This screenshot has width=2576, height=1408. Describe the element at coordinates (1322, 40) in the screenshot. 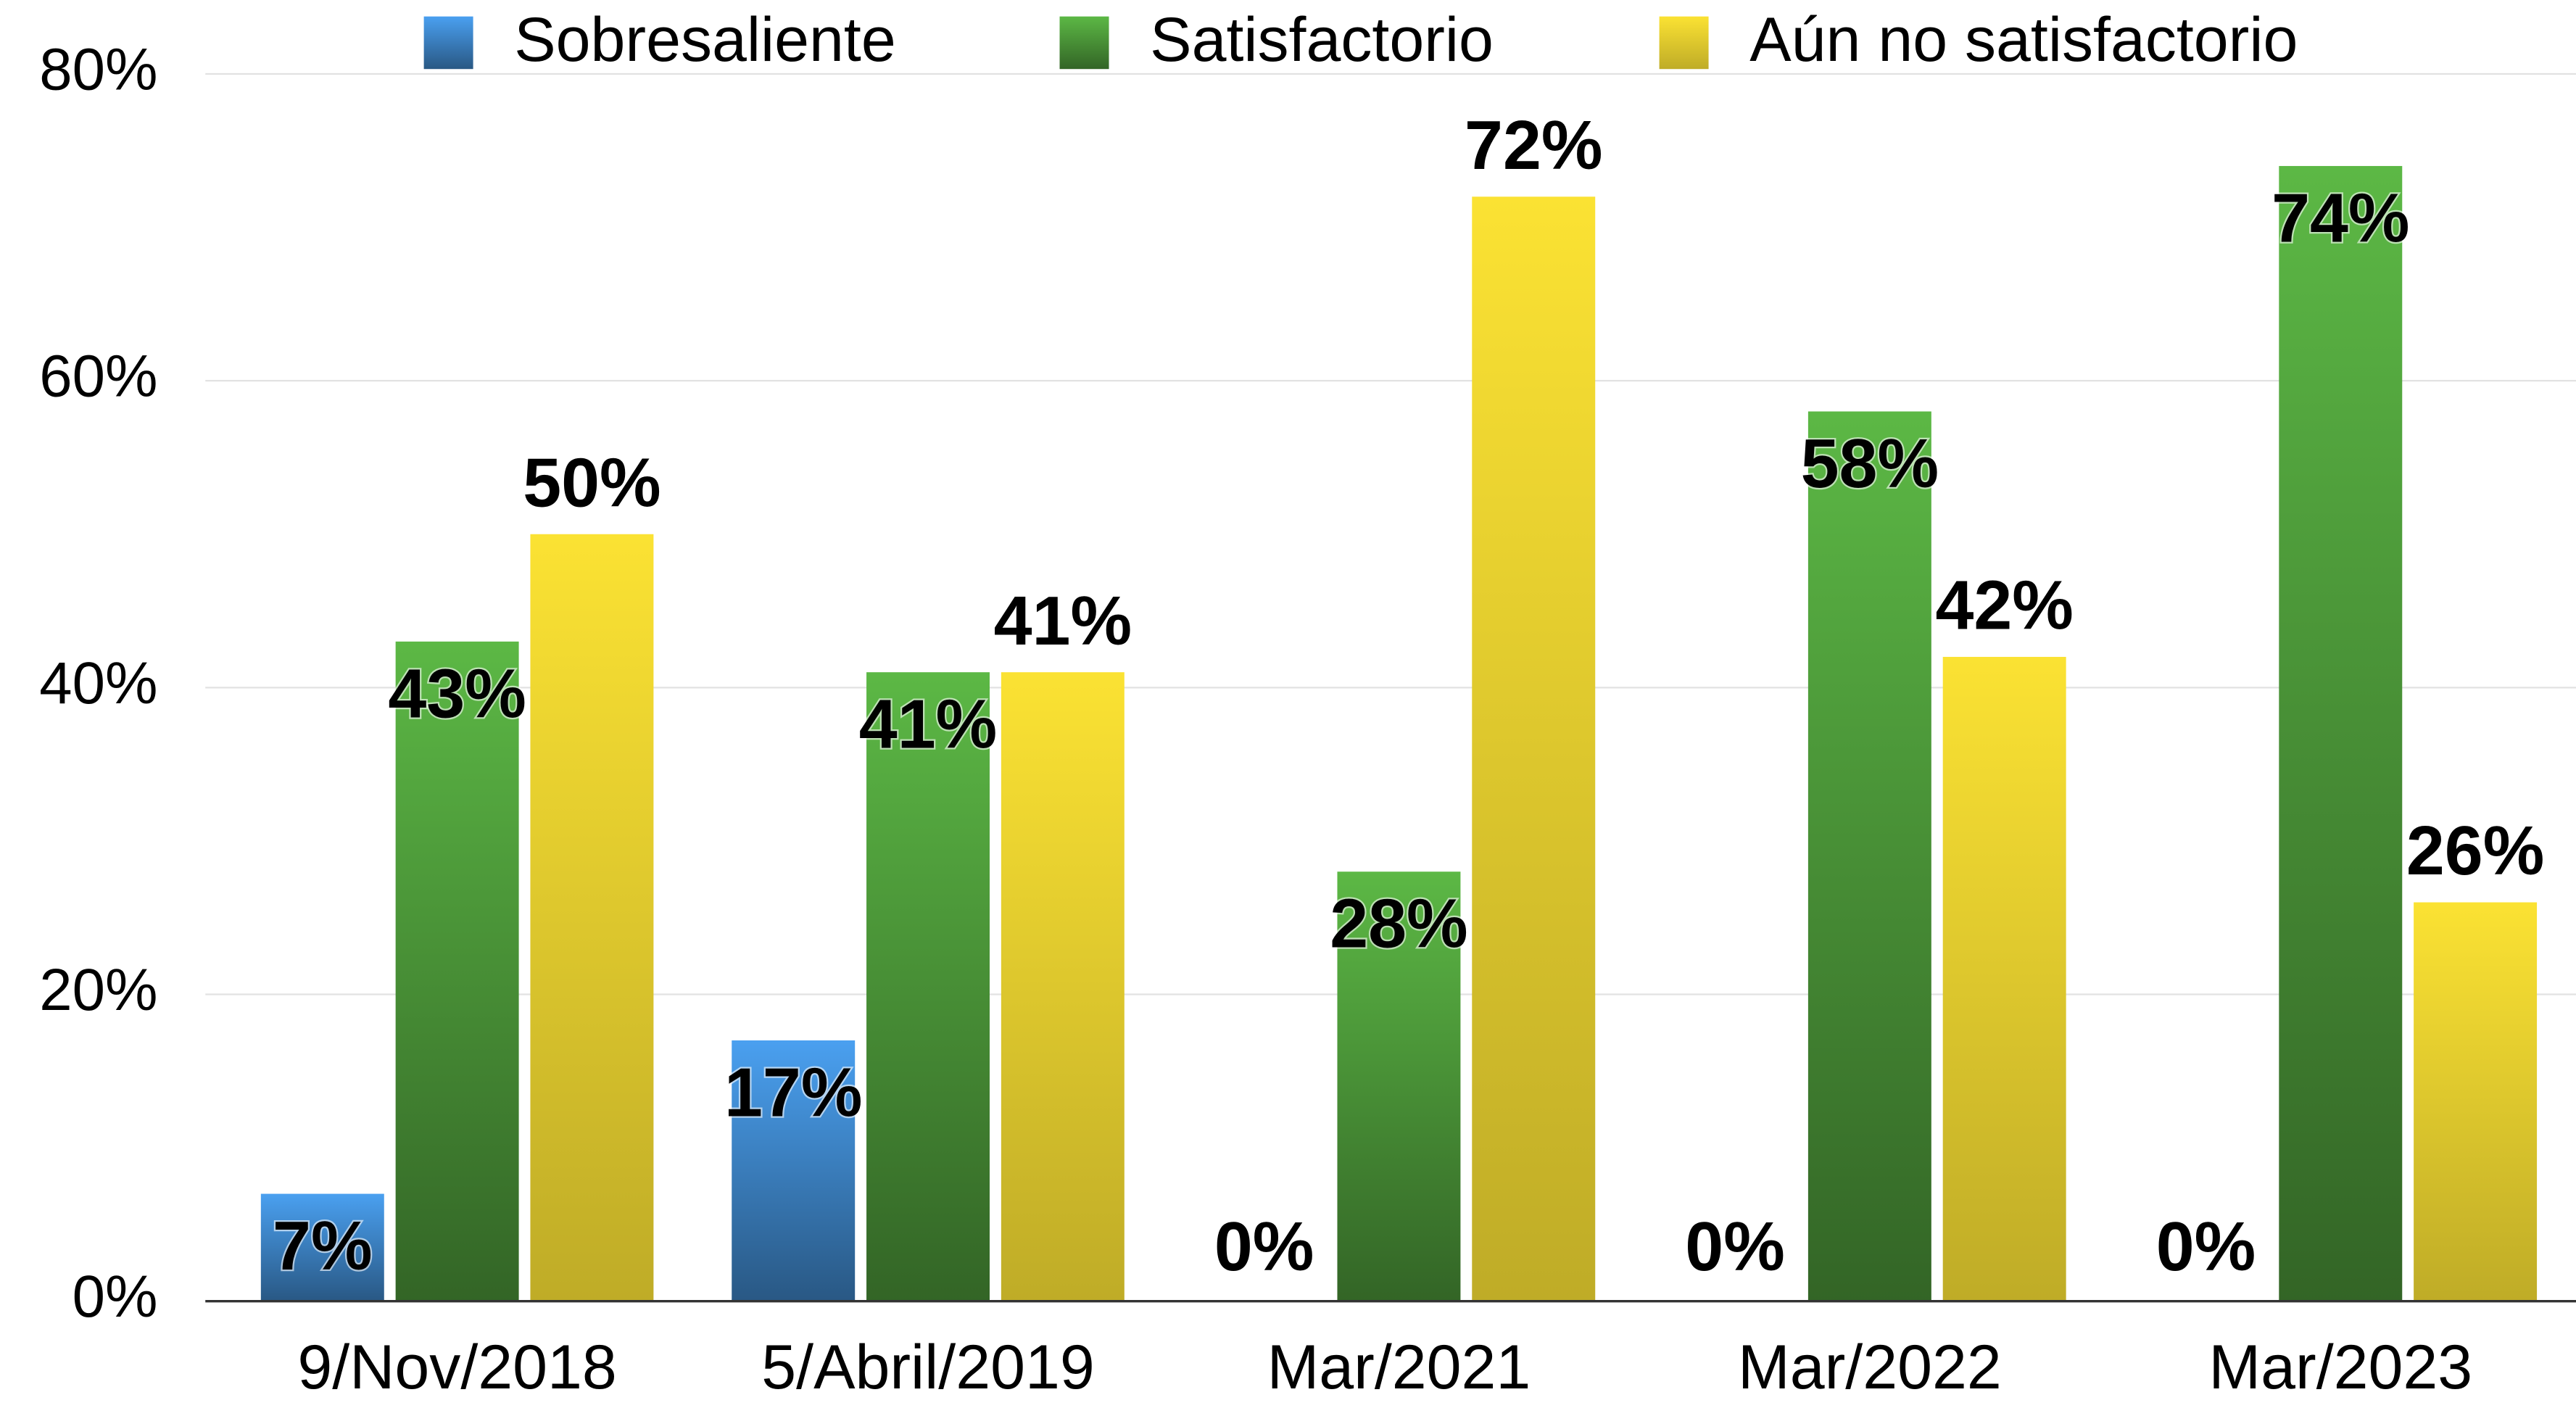

I see `legend-label: Satisfactorio` at that location.